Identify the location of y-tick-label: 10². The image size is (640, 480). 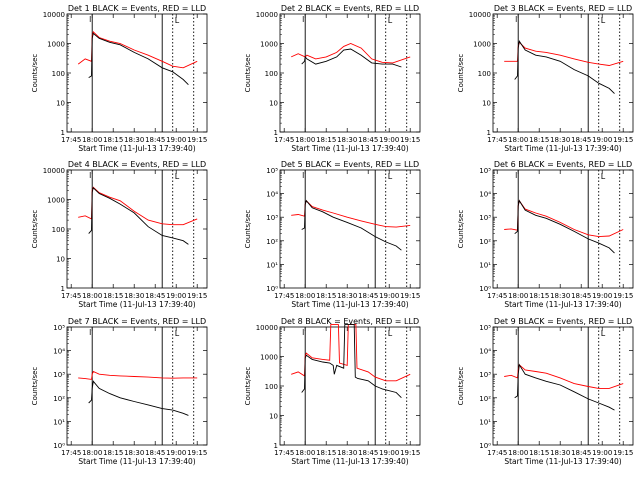
(59, 399).